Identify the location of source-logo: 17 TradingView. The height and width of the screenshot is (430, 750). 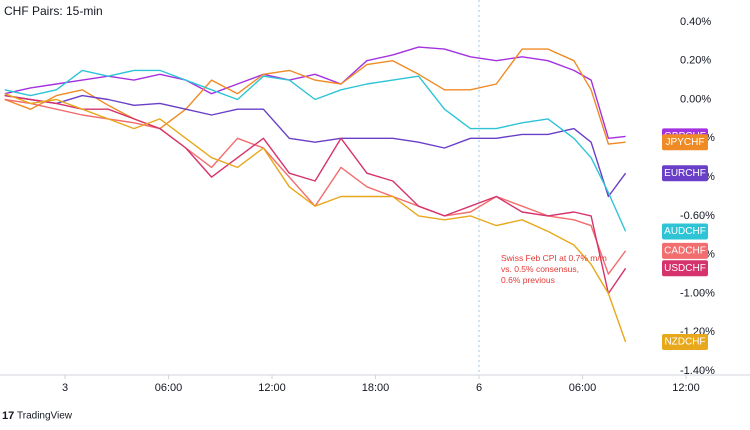
(37, 416).